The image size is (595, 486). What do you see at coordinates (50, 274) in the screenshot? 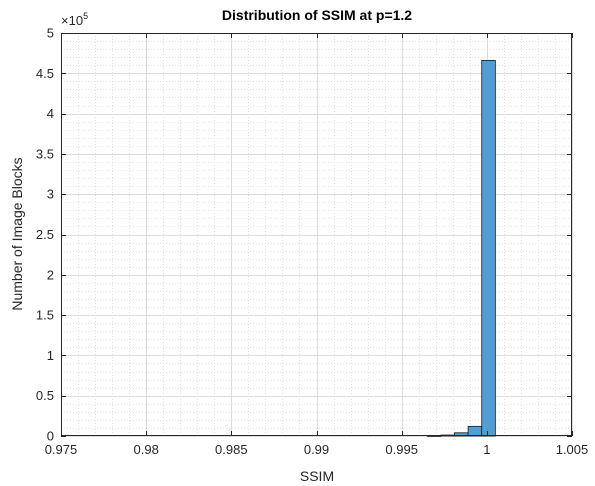
I see `y-tick-label: 2` at bounding box center [50, 274].